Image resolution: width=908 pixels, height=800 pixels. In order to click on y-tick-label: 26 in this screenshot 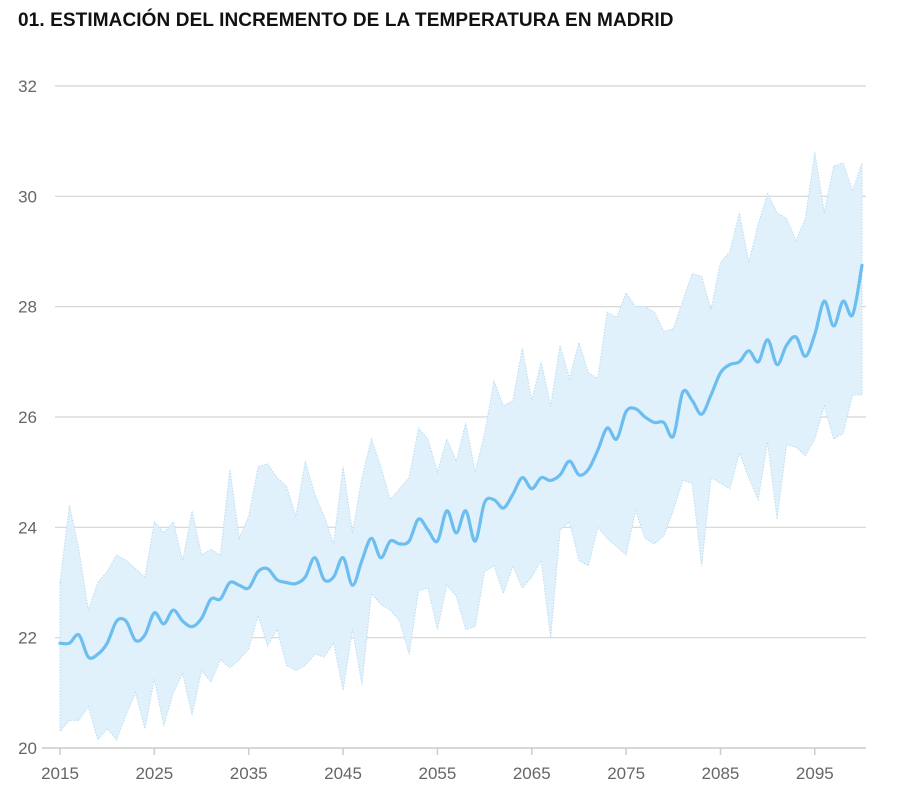, I will do `click(27, 417)`.